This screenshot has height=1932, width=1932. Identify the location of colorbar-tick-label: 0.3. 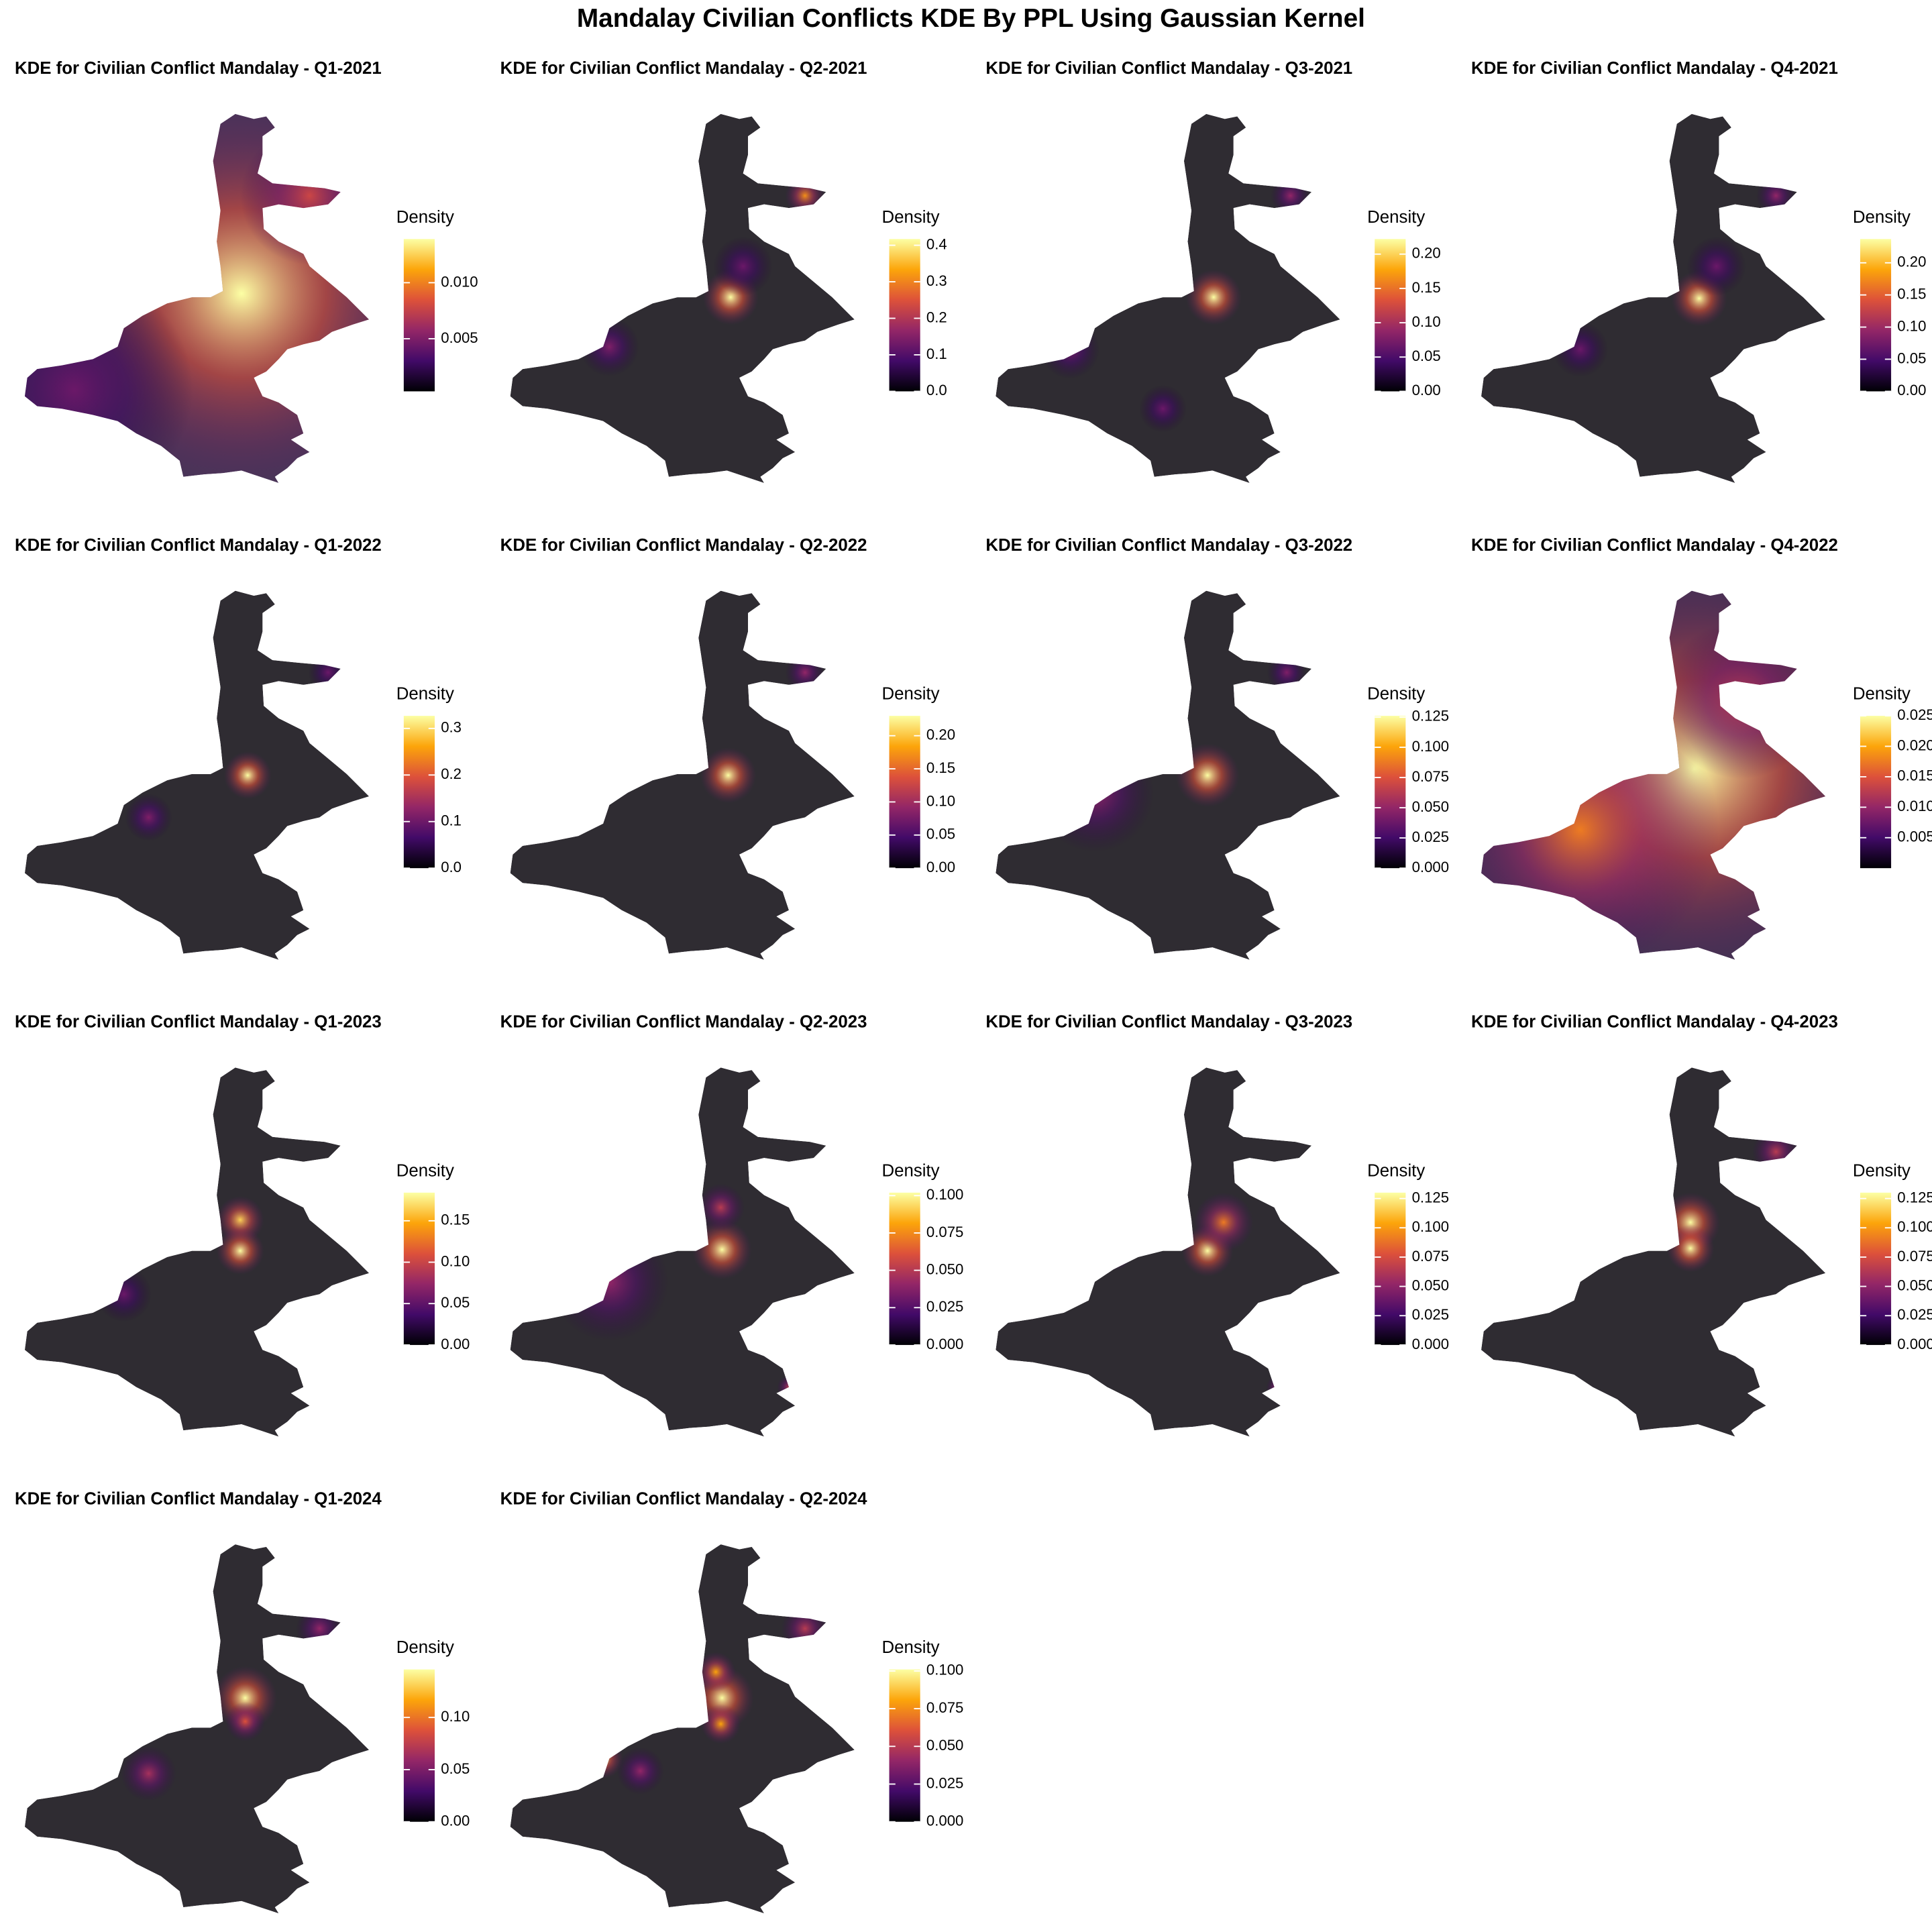
(936, 280).